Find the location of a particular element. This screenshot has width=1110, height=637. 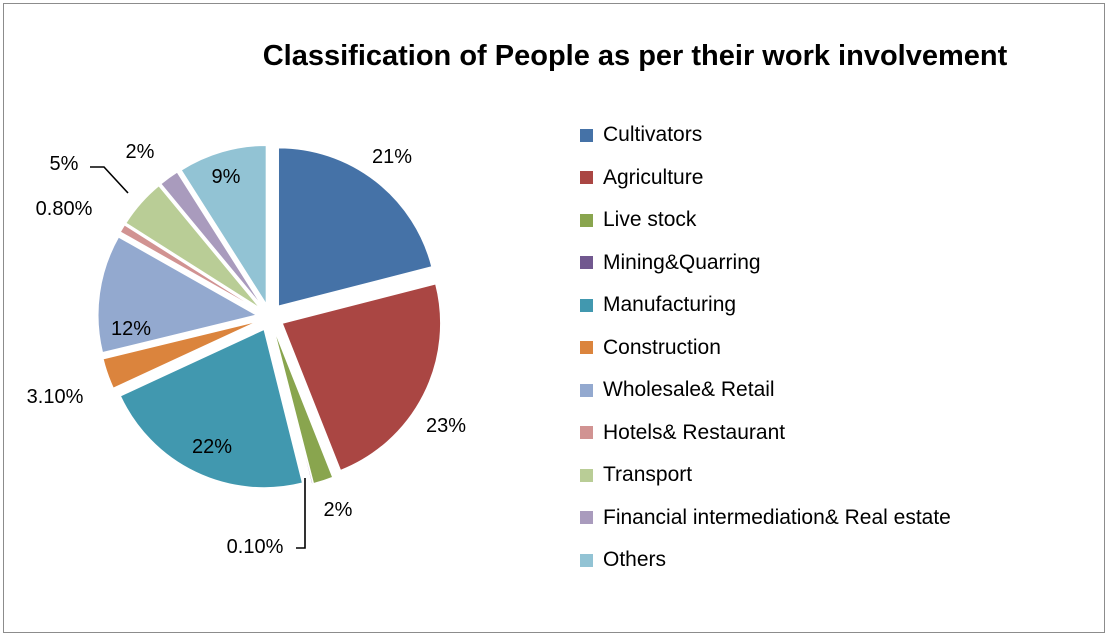

legend-item-financial-intermediation-real-estate: Financial intermediation& Real estate is located at coordinates (830, 518).